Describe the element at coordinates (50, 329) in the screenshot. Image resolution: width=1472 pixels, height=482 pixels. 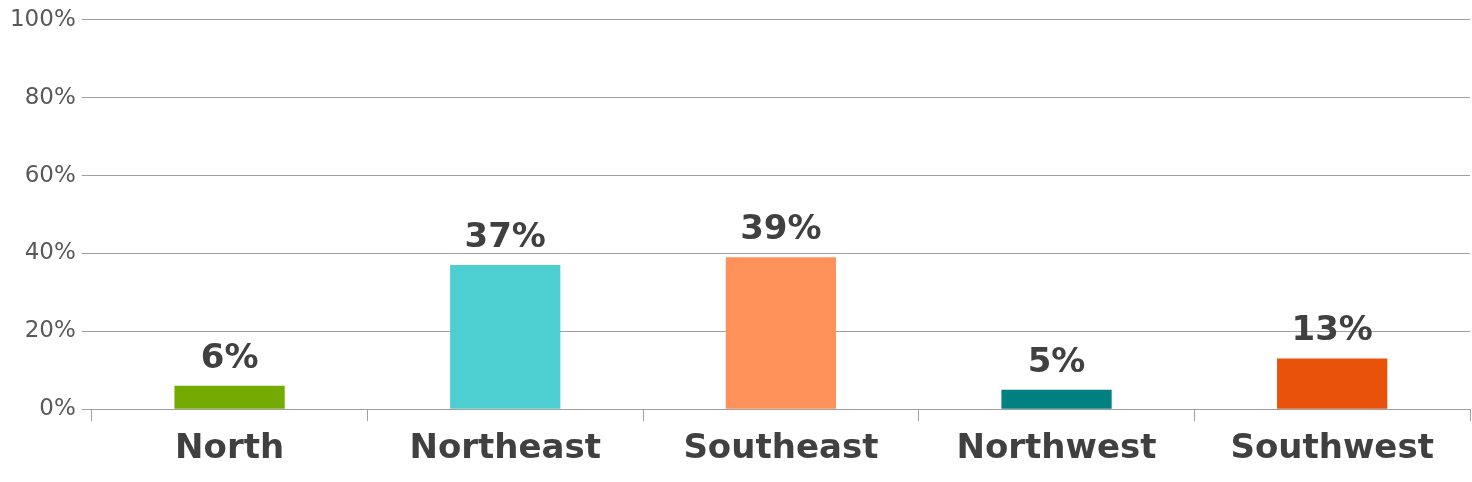
I see `y-tick-label: 20%` at that location.